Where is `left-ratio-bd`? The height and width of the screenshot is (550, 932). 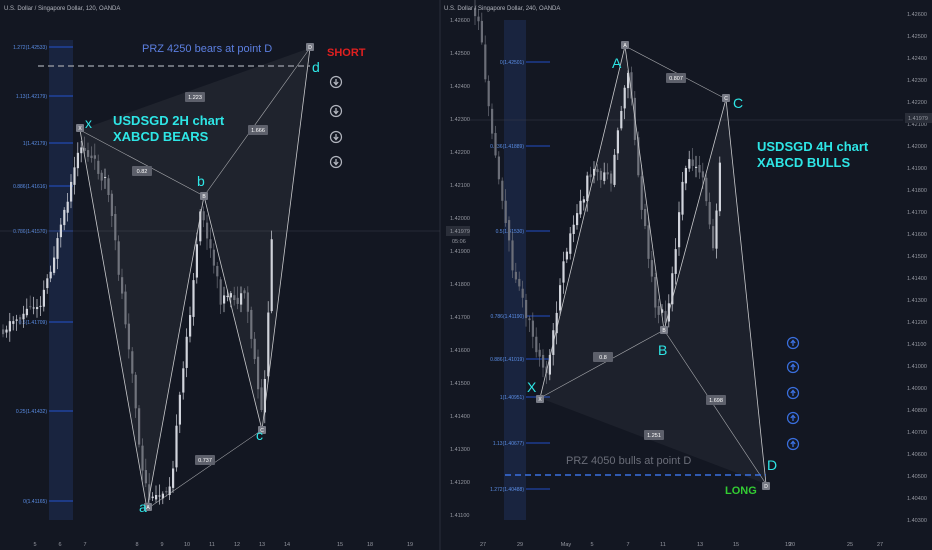 left-ratio-bd is located at coordinates (258, 130).